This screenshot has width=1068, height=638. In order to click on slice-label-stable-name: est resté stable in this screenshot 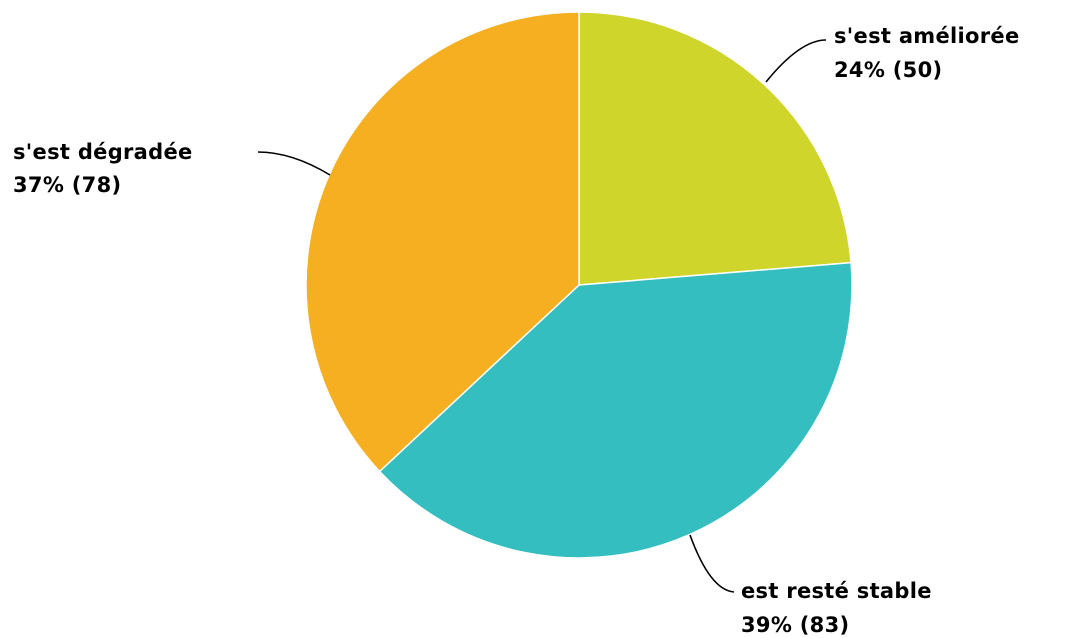, I will do `click(836, 591)`.